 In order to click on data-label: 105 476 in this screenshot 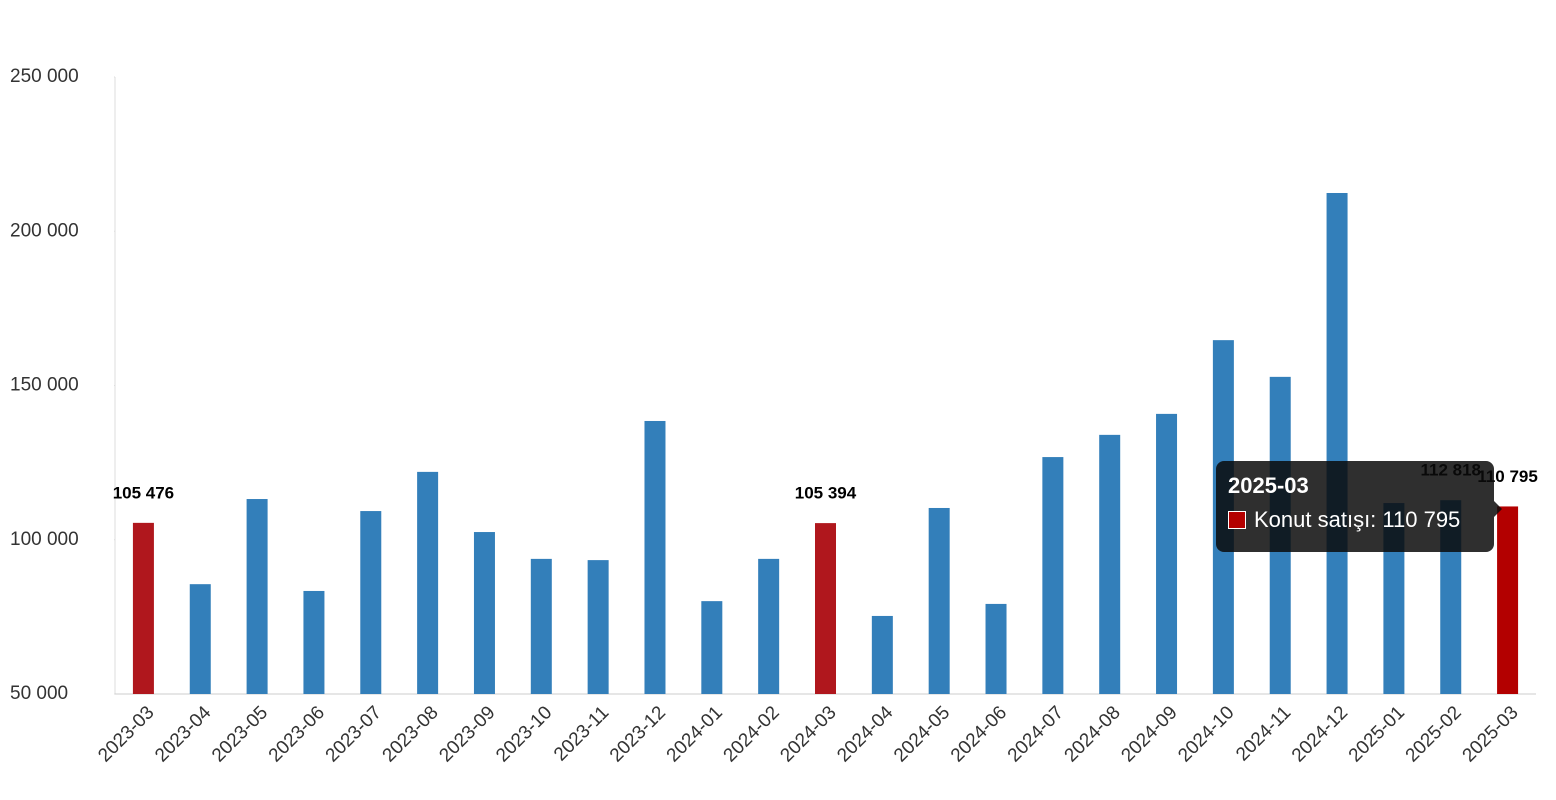, I will do `click(143, 492)`.